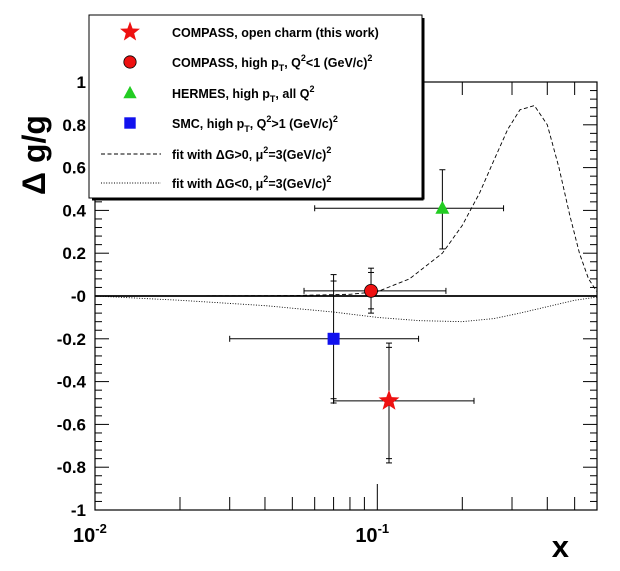 This screenshot has height=571, width=620. Describe the element at coordinates (74, 253) in the screenshot. I see `y-tick-label: 0.2` at that location.